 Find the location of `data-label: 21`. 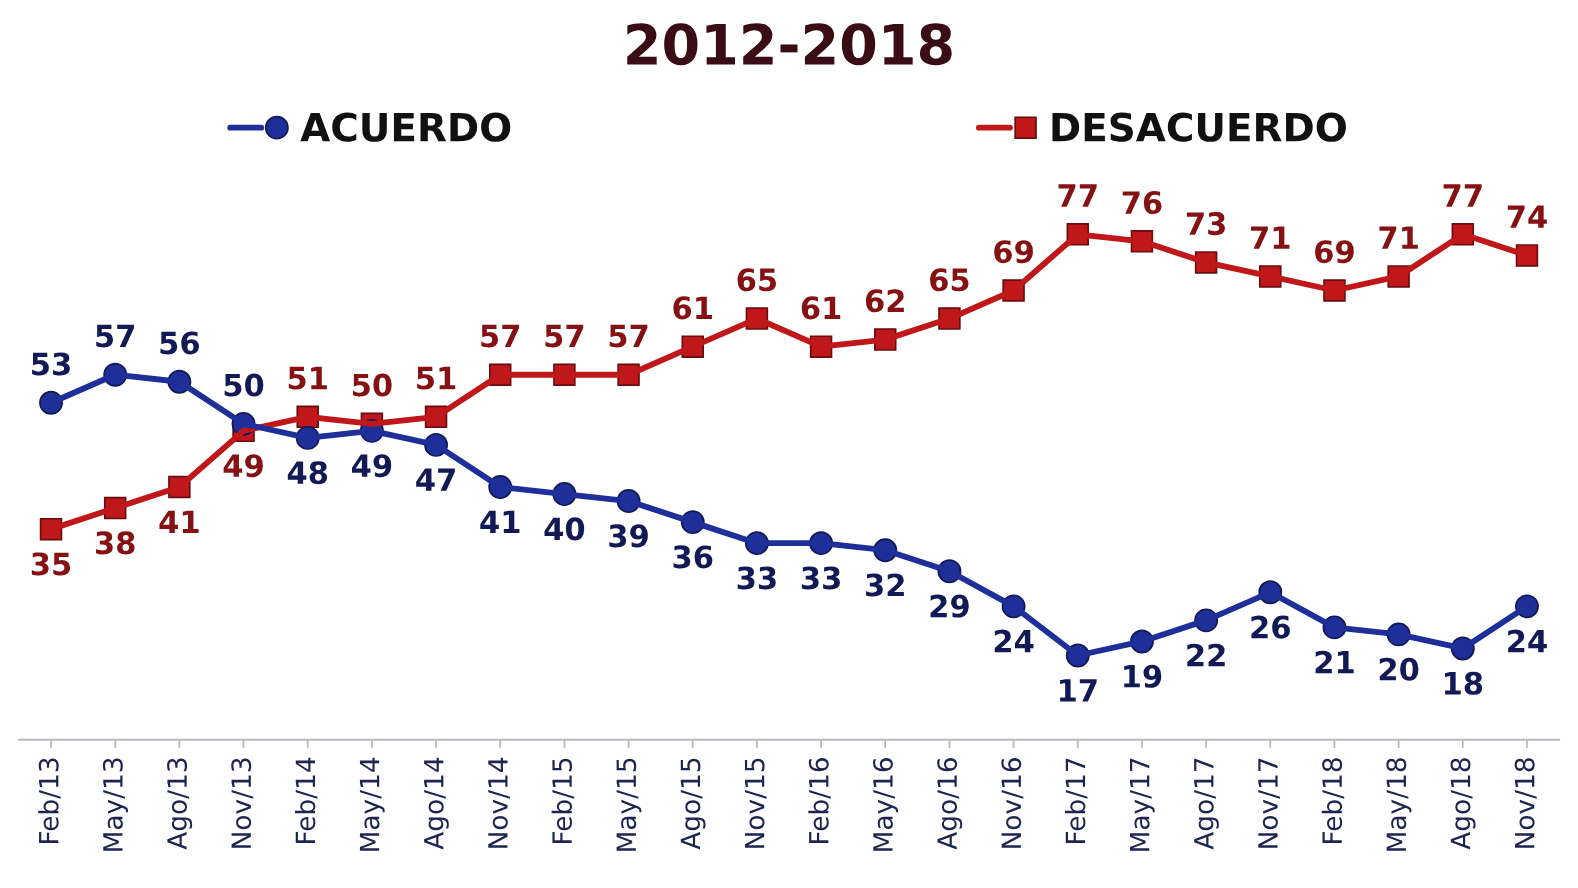

data-label: 21 is located at coordinates (1334, 662).